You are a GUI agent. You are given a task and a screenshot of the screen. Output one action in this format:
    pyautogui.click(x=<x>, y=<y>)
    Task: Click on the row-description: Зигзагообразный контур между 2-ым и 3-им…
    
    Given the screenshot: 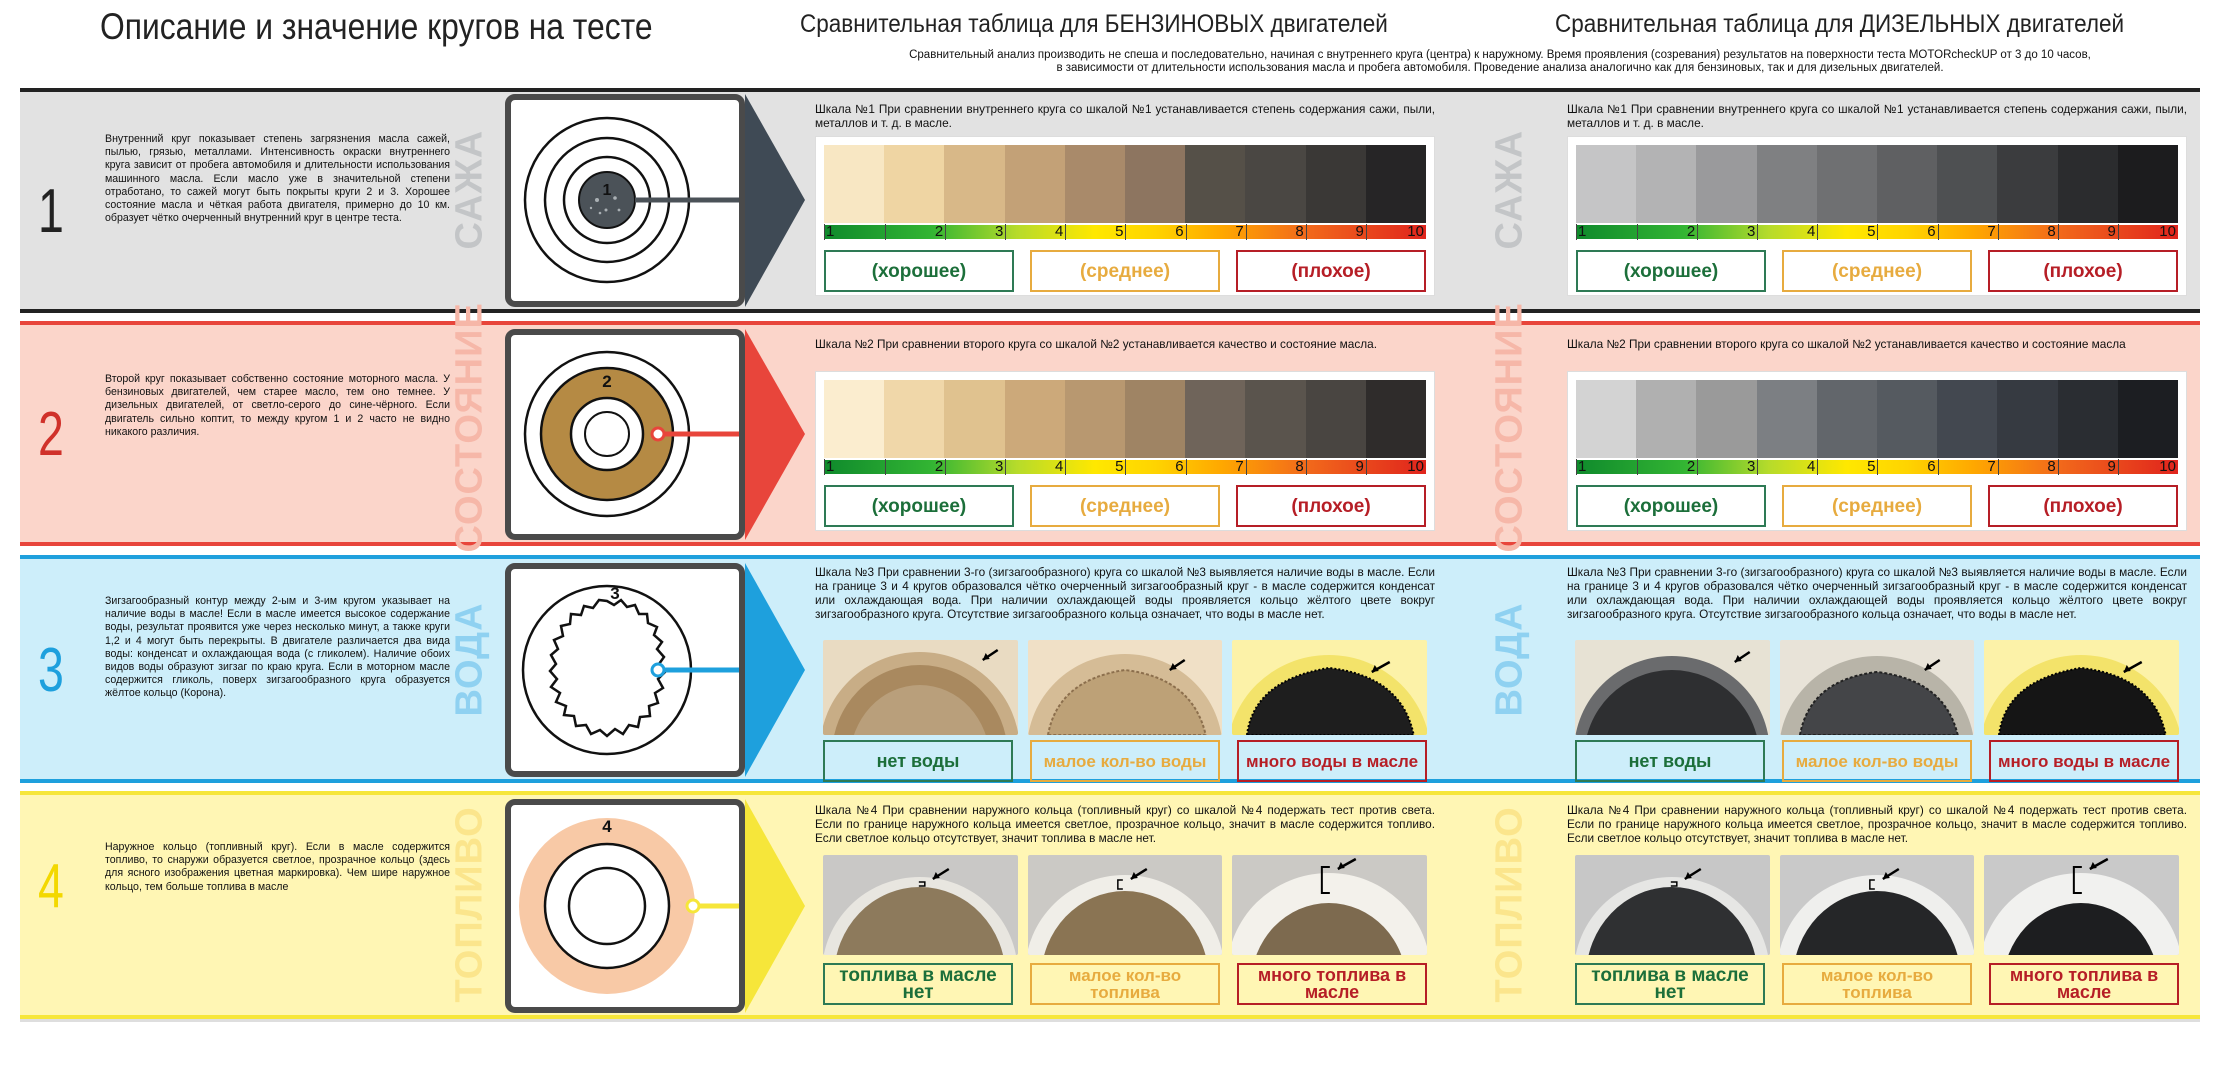 What is the action you would take?
    pyautogui.click(x=277, y=647)
    